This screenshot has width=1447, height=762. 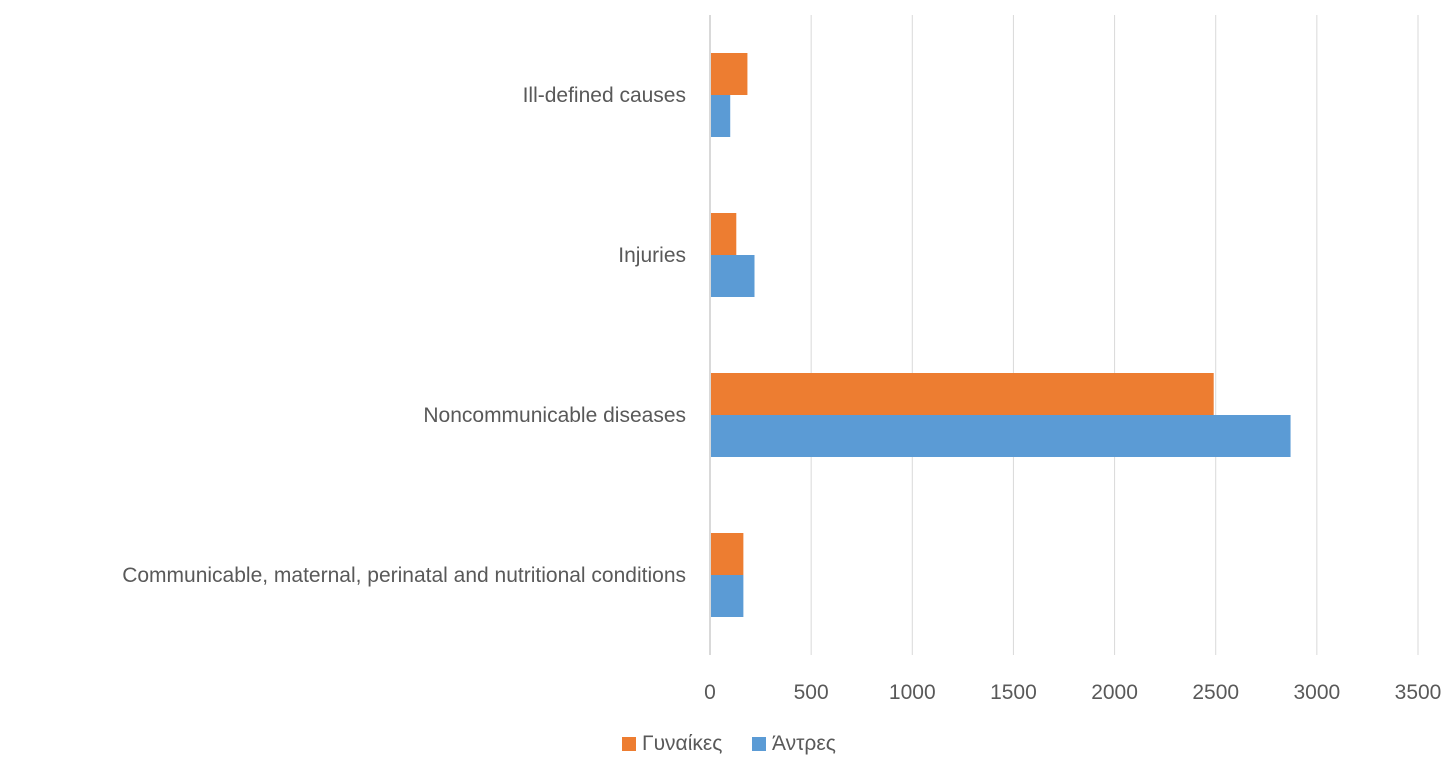 I want to click on legend-label-women: Γυναίκες, so click(x=682, y=743).